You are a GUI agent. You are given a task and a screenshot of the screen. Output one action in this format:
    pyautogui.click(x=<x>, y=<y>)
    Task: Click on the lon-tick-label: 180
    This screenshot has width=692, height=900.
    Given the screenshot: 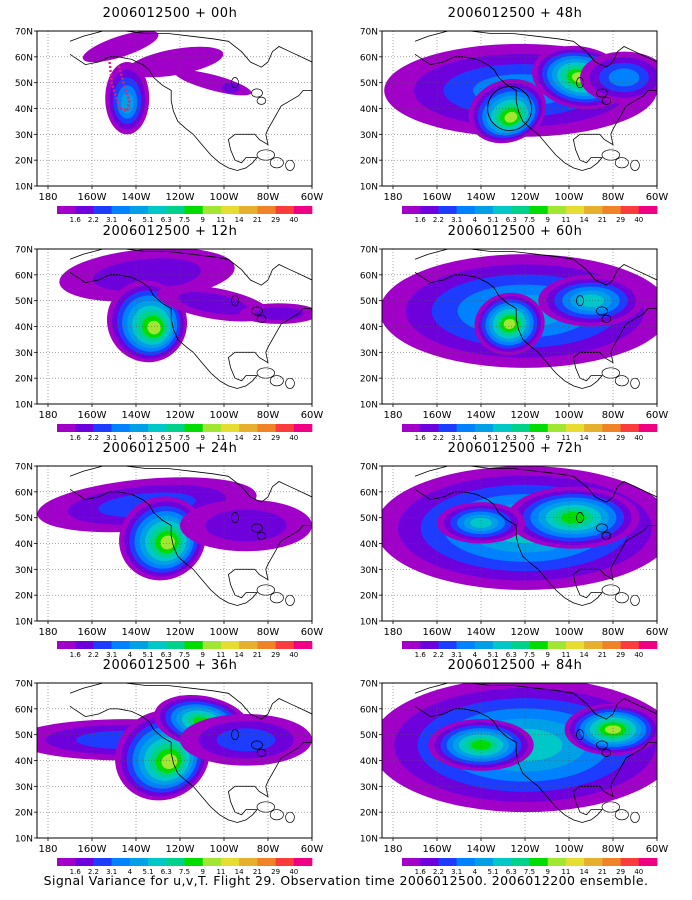 What is the action you would take?
    pyautogui.click(x=47, y=197)
    